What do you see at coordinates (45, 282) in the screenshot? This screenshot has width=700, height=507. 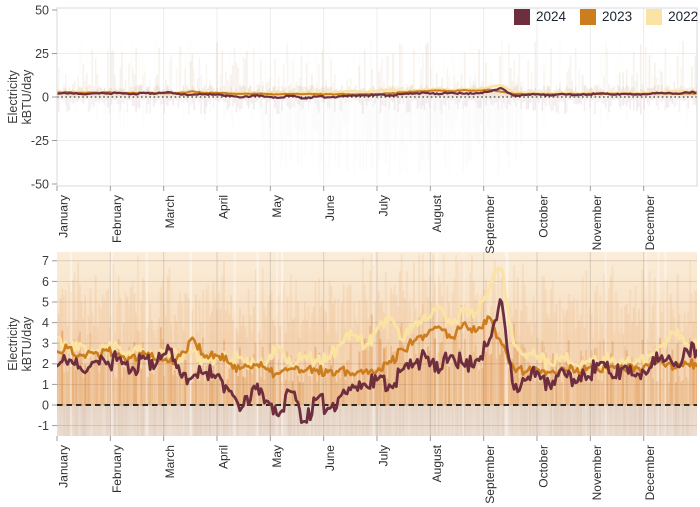 I see `y-tick-label: 6` at bounding box center [45, 282].